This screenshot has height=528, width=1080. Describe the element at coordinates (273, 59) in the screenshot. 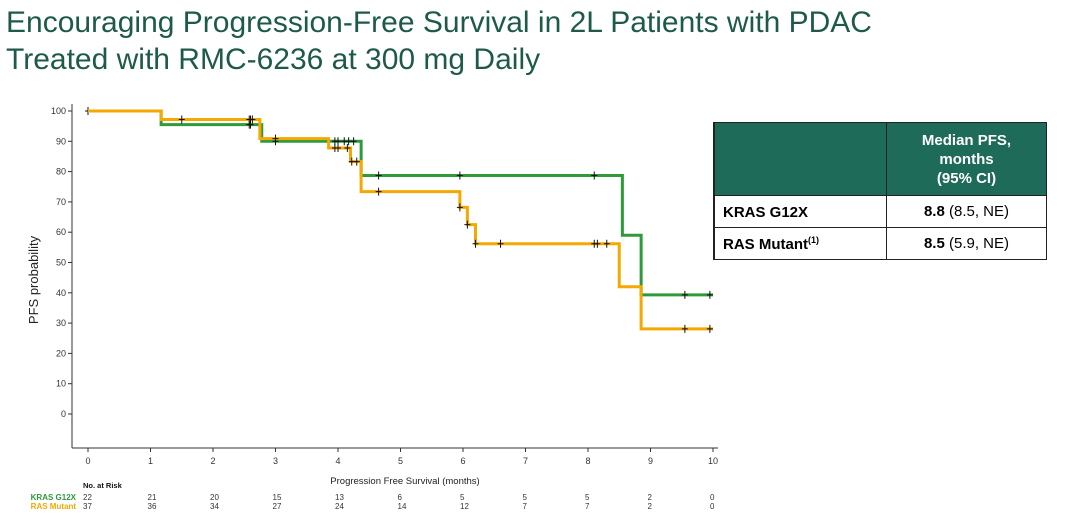

I see `title-line-2: Treated with RMC-6236 at 300 mg Daily` at that location.